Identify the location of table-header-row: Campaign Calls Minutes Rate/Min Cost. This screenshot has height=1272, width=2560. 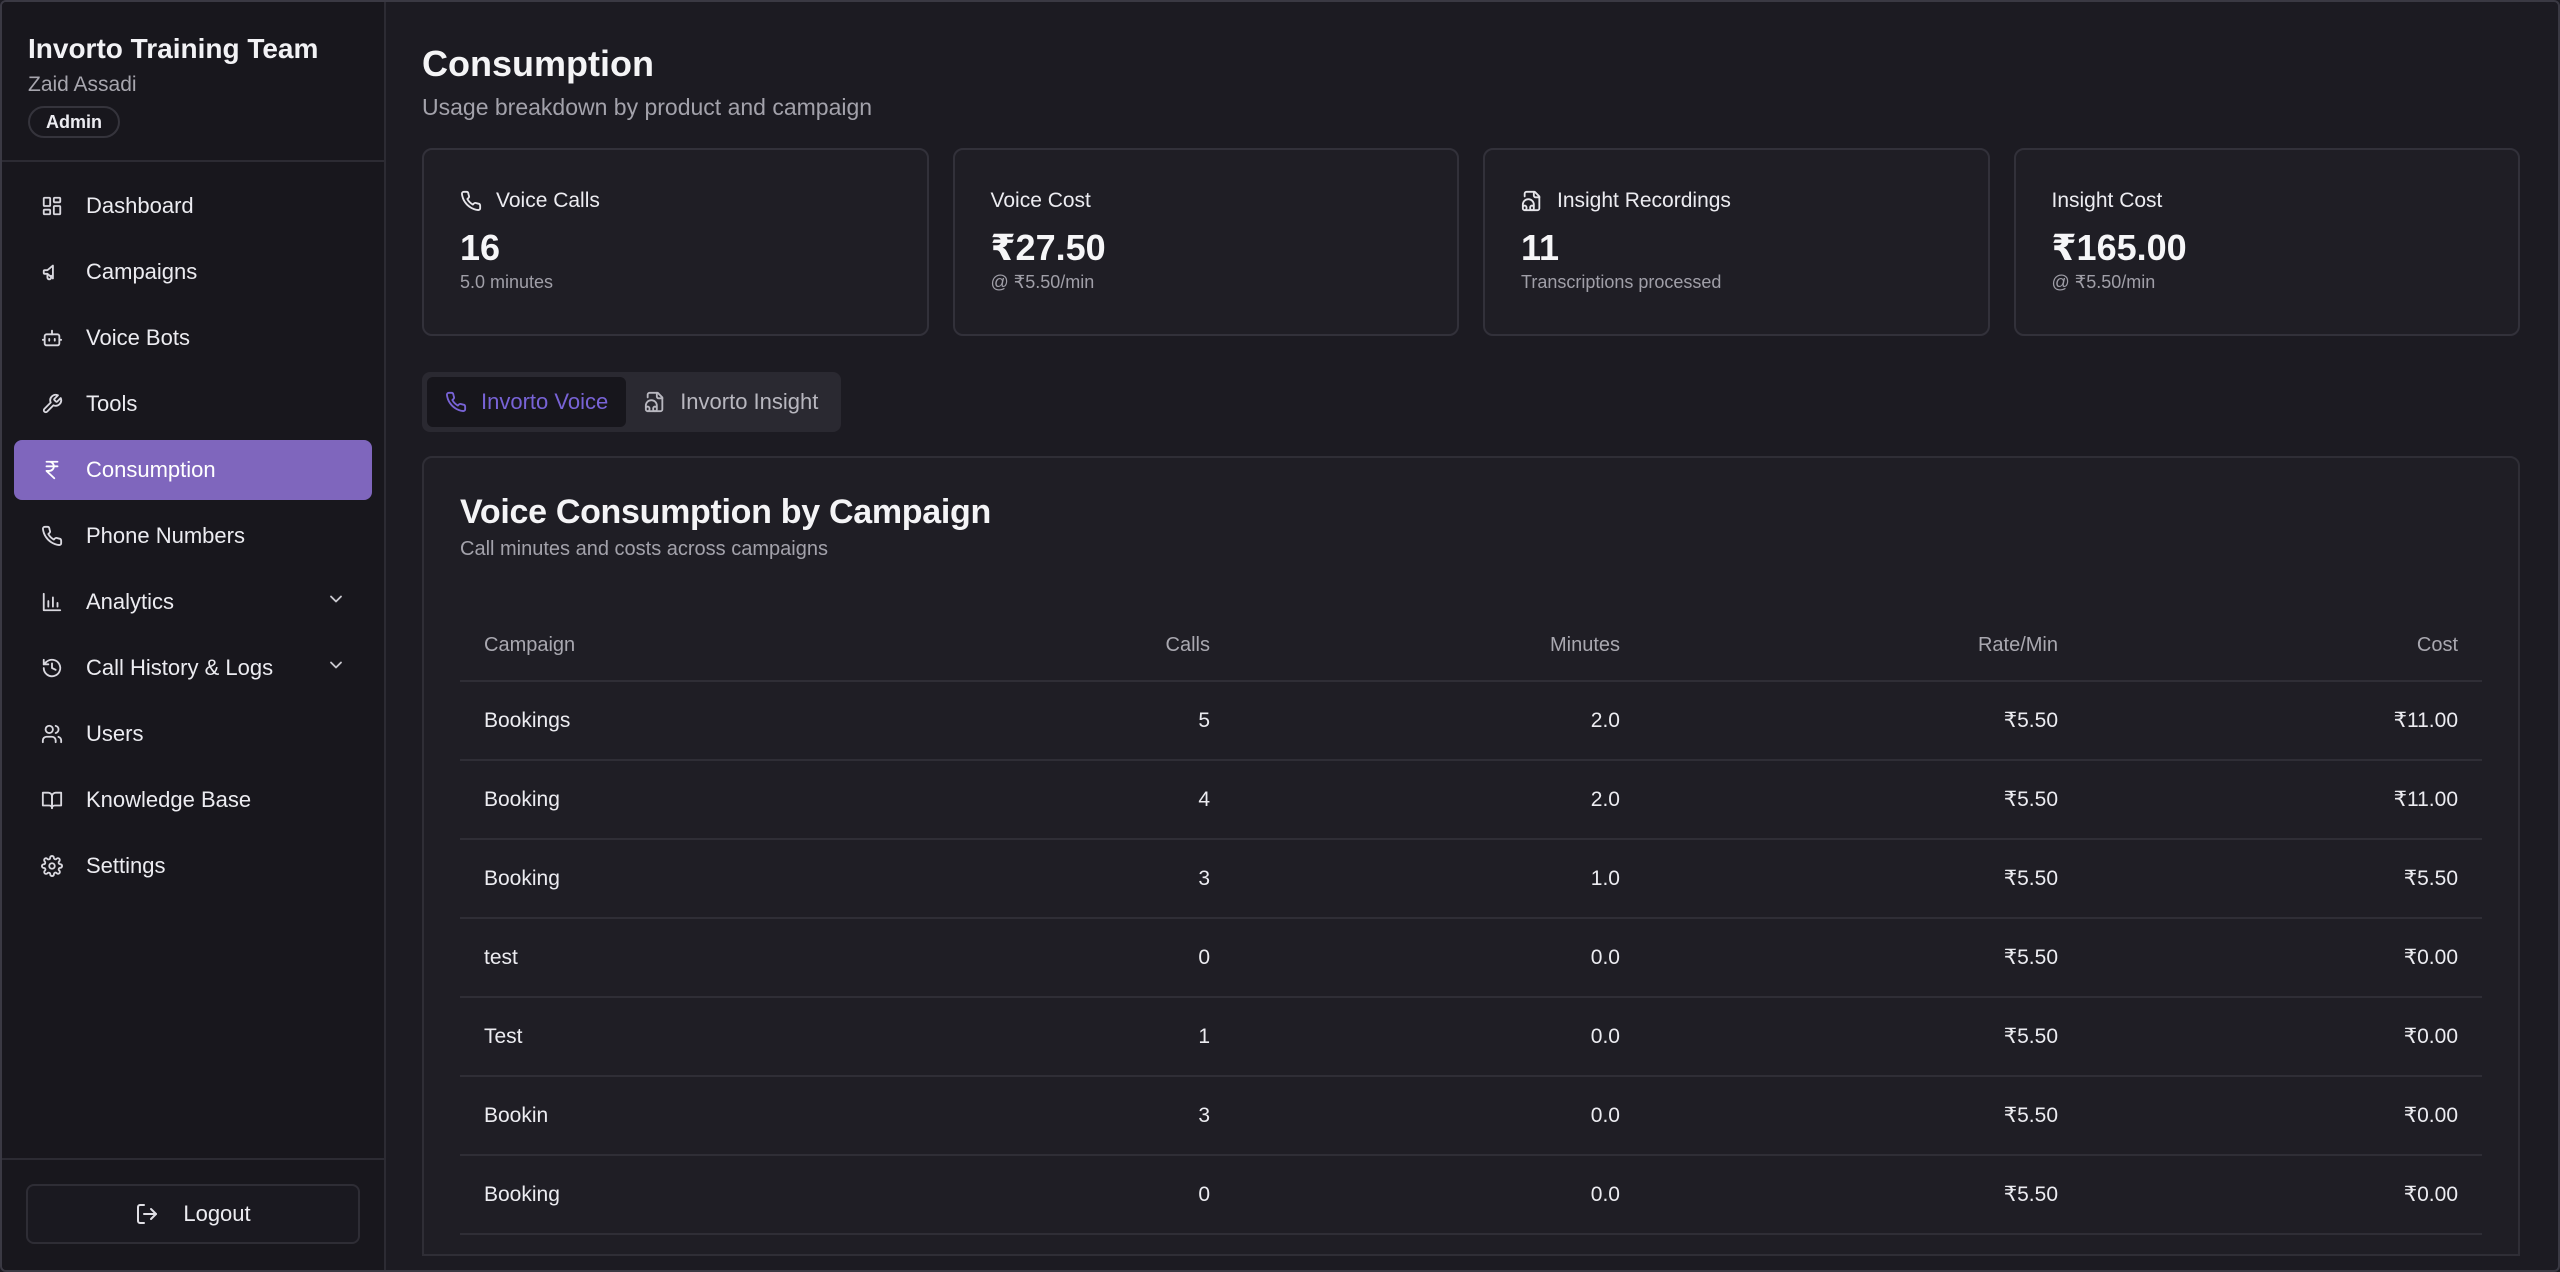
(1471, 646).